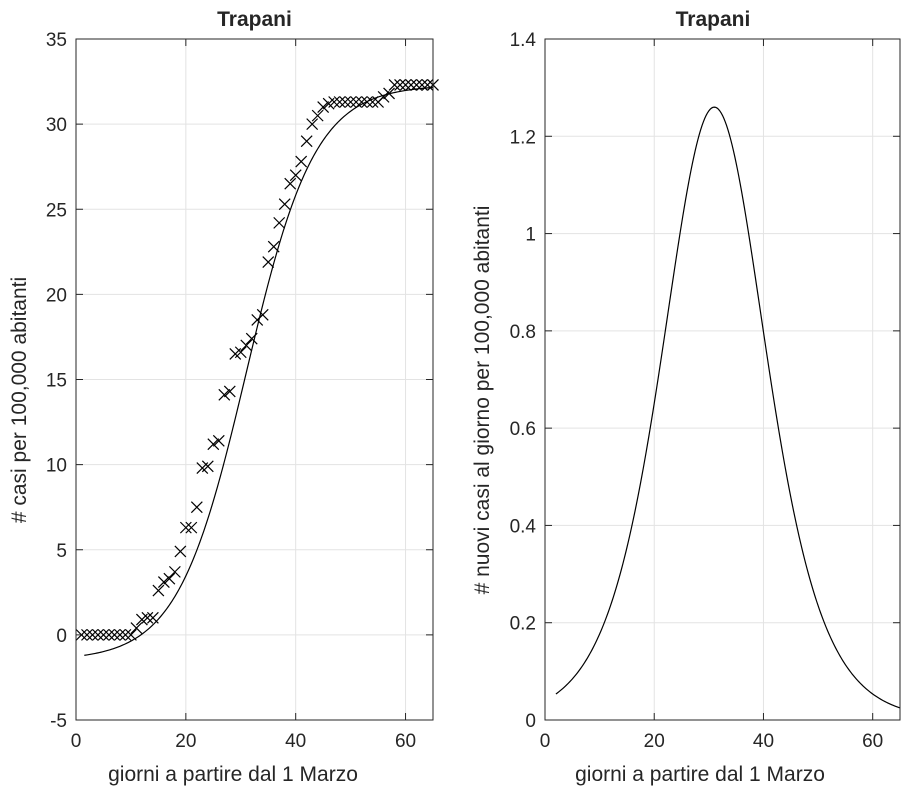  I want to click on y-tick-label: 0.4, so click(523, 526).